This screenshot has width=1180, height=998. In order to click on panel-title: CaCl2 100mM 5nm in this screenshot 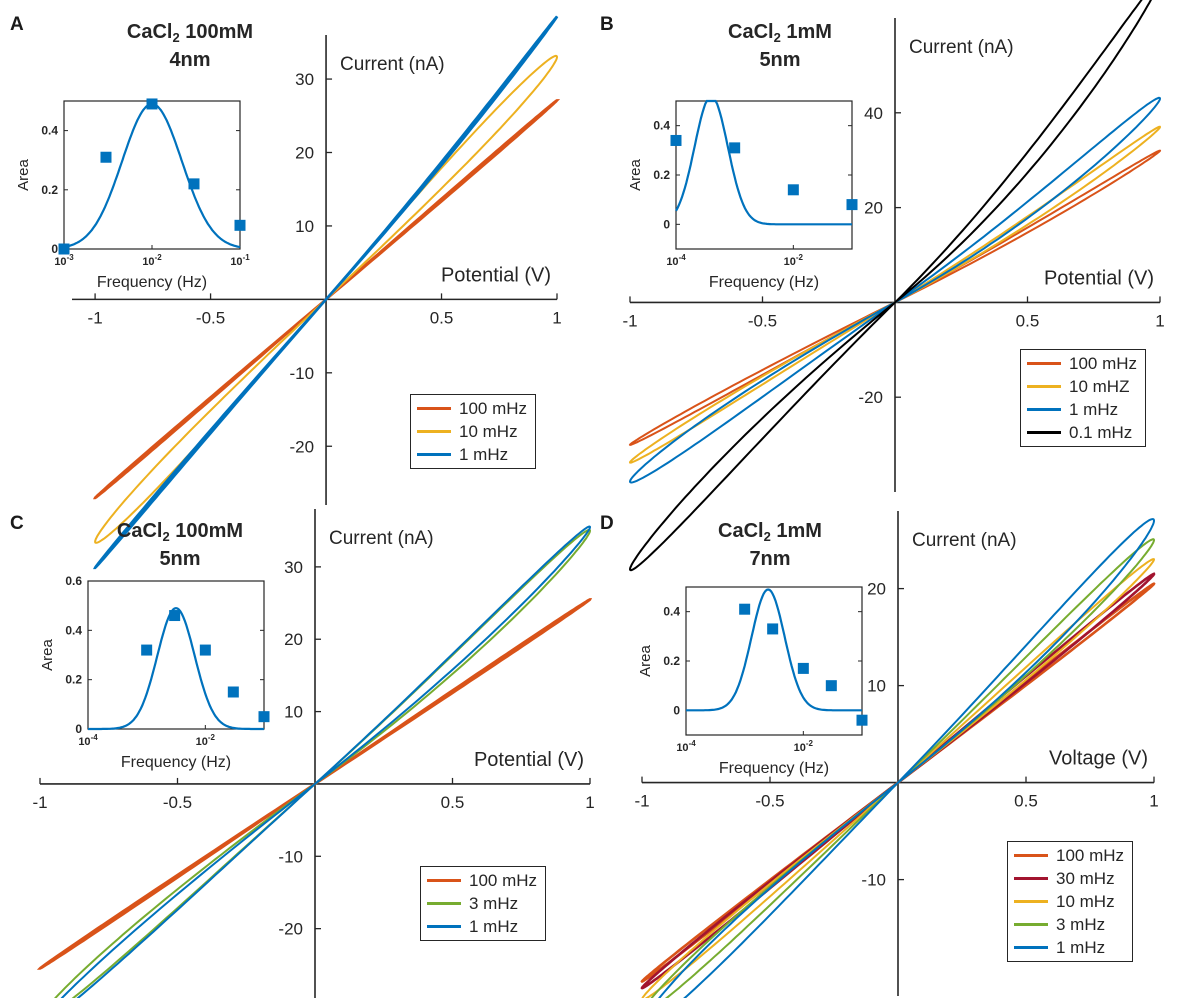, I will do `click(180, 545)`.